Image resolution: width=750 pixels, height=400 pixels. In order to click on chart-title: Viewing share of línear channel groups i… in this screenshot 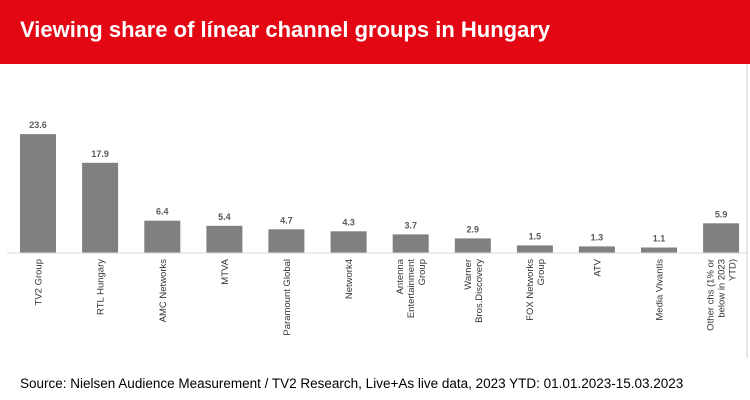, I will do `click(285, 29)`.